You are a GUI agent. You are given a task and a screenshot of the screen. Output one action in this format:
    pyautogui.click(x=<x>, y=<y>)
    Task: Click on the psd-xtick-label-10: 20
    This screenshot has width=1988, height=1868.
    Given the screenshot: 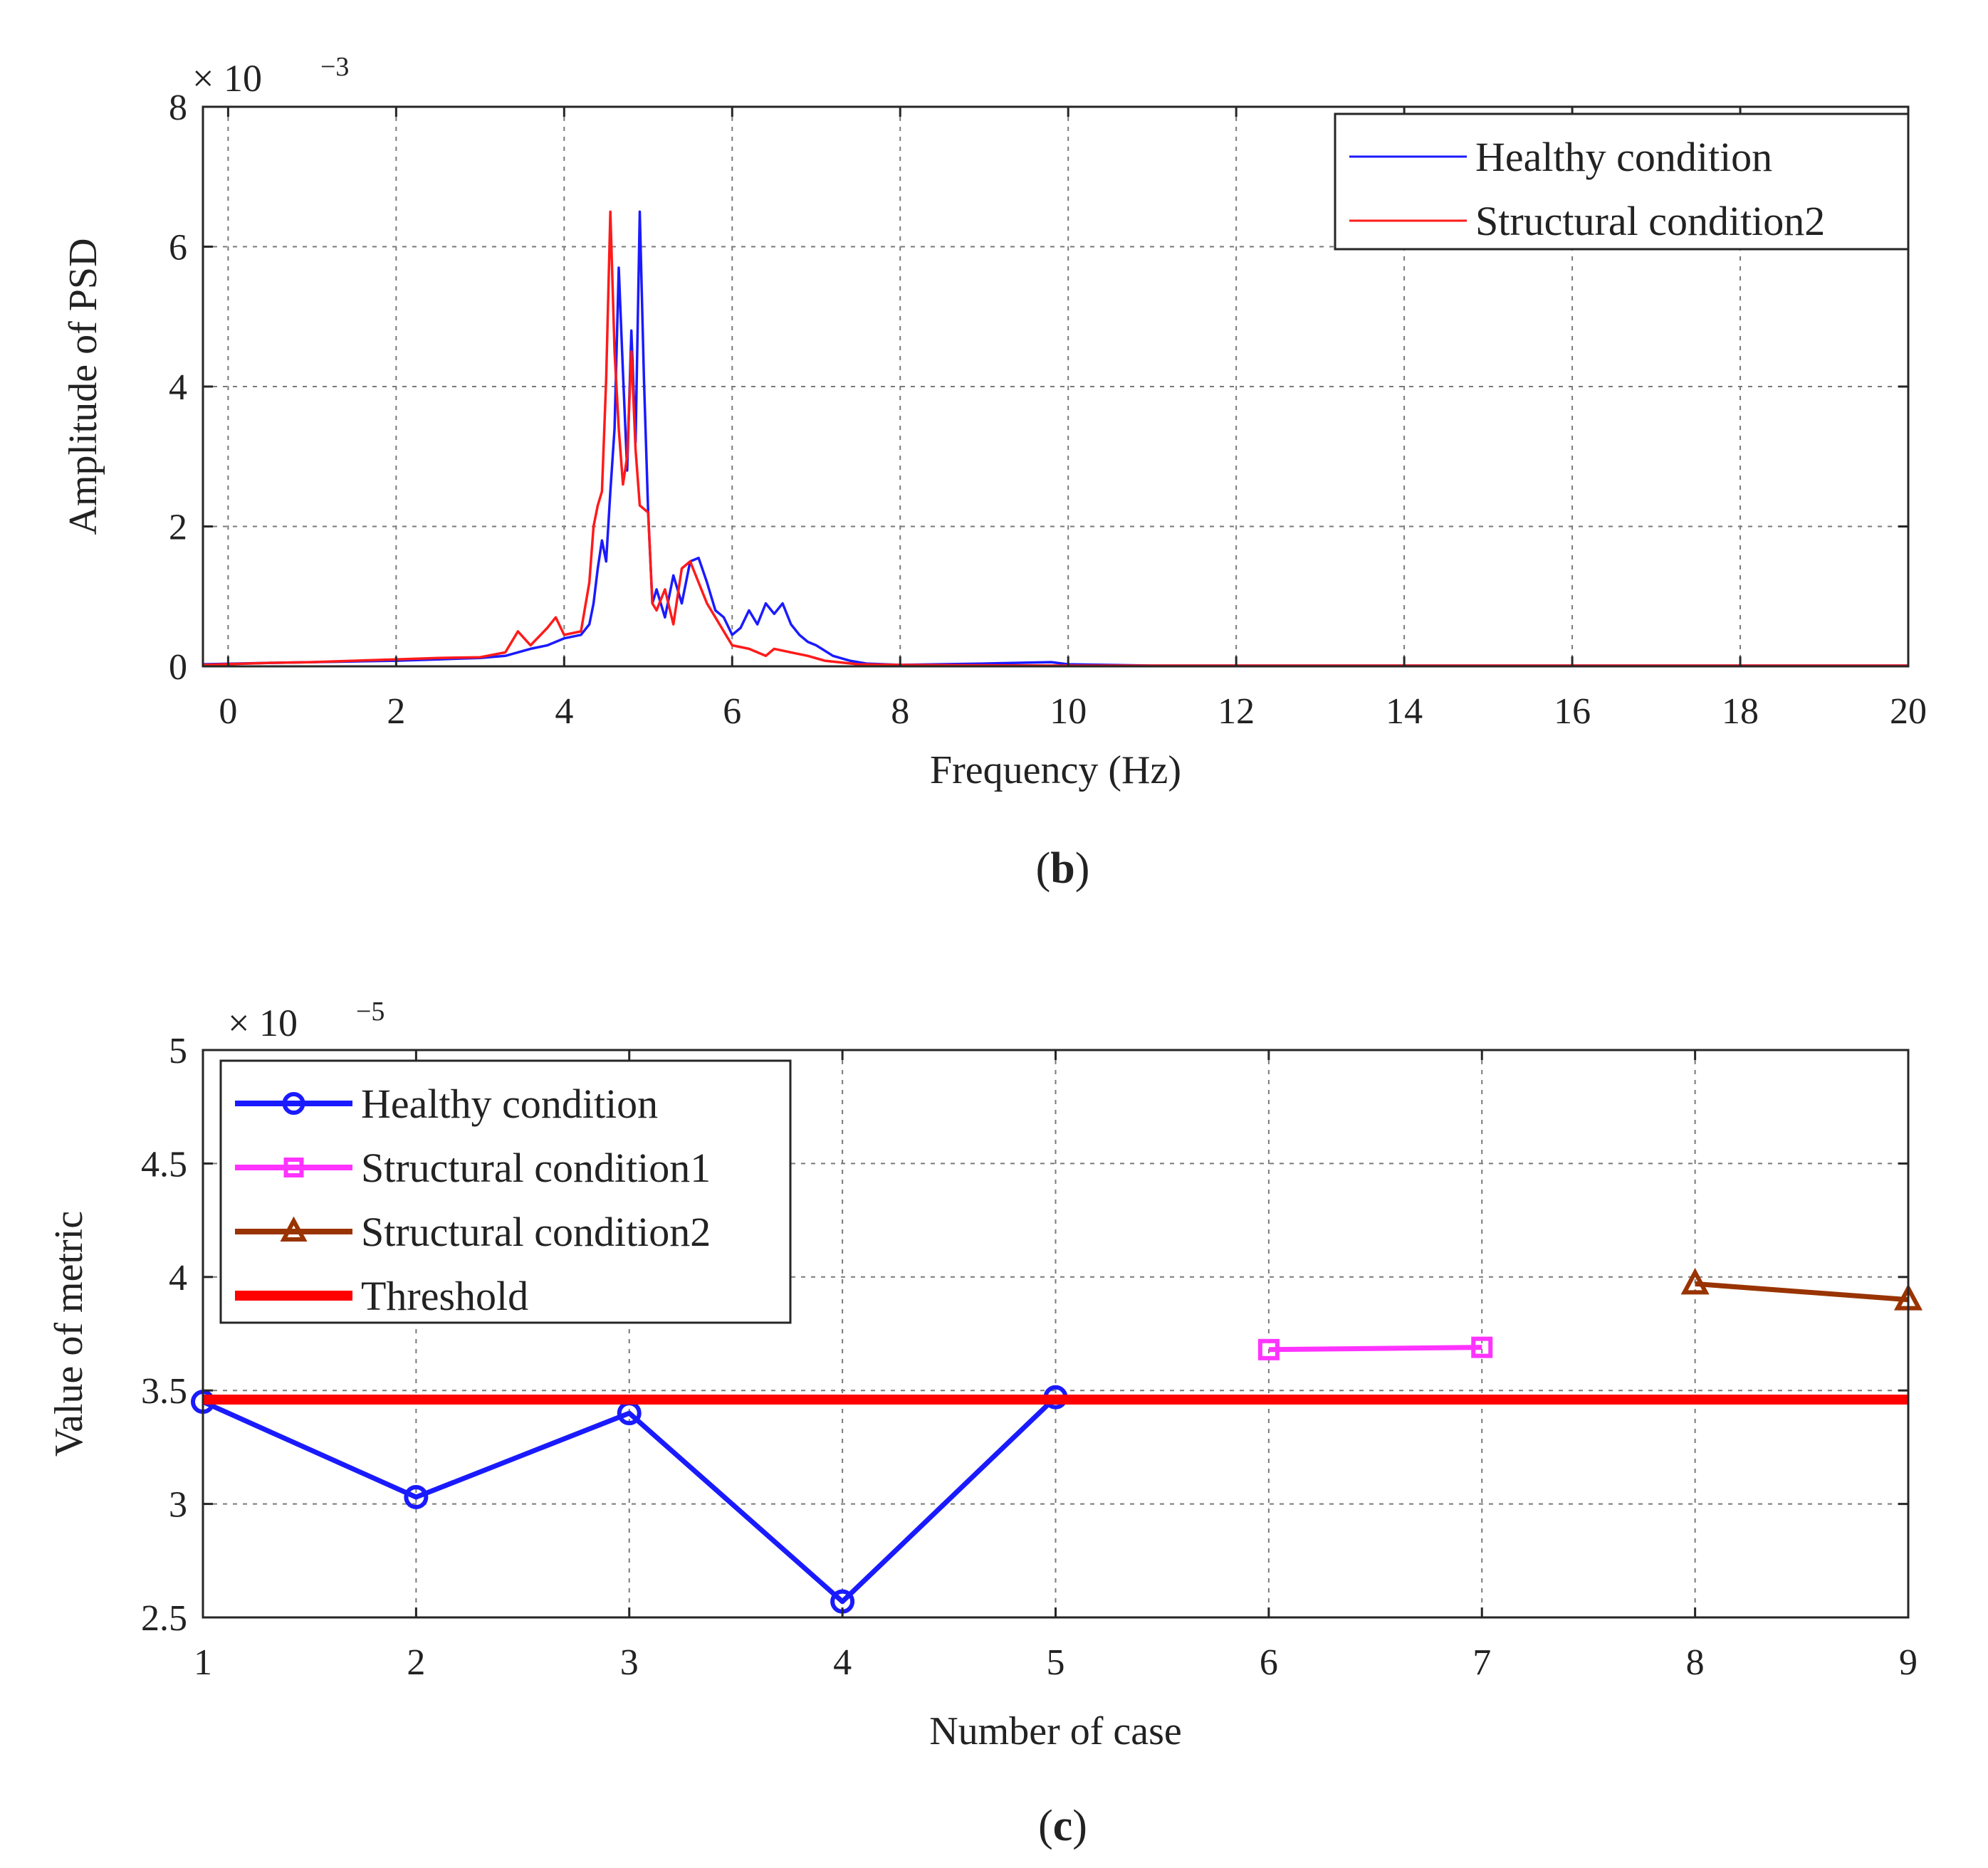 What is the action you would take?
    pyautogui.click(x=1909, y=711)
    